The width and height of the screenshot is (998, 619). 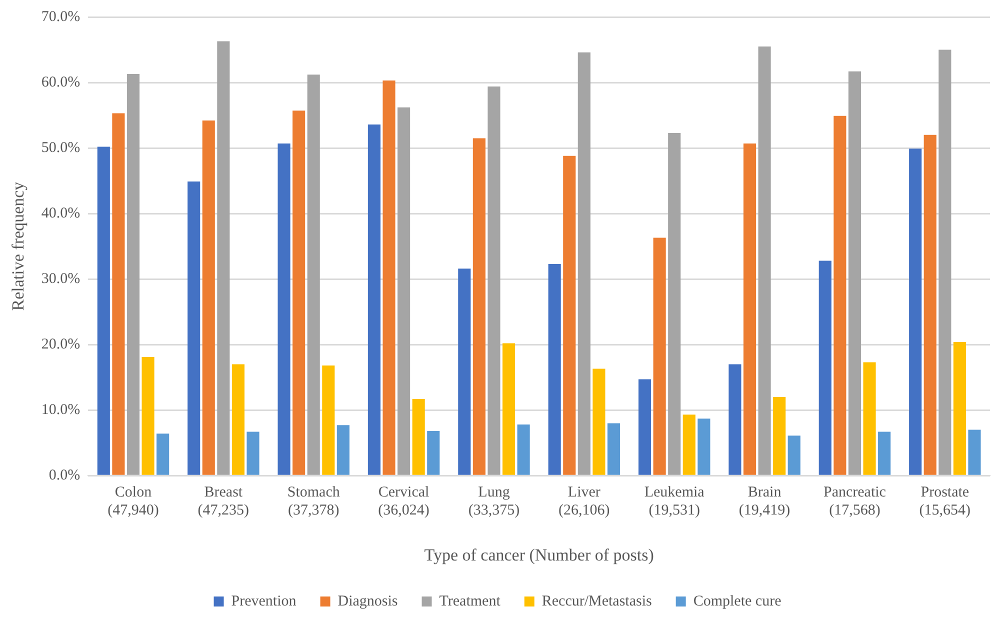 I want to click on x-tick-label: Brain (19,419), so click(x=764, y=501).